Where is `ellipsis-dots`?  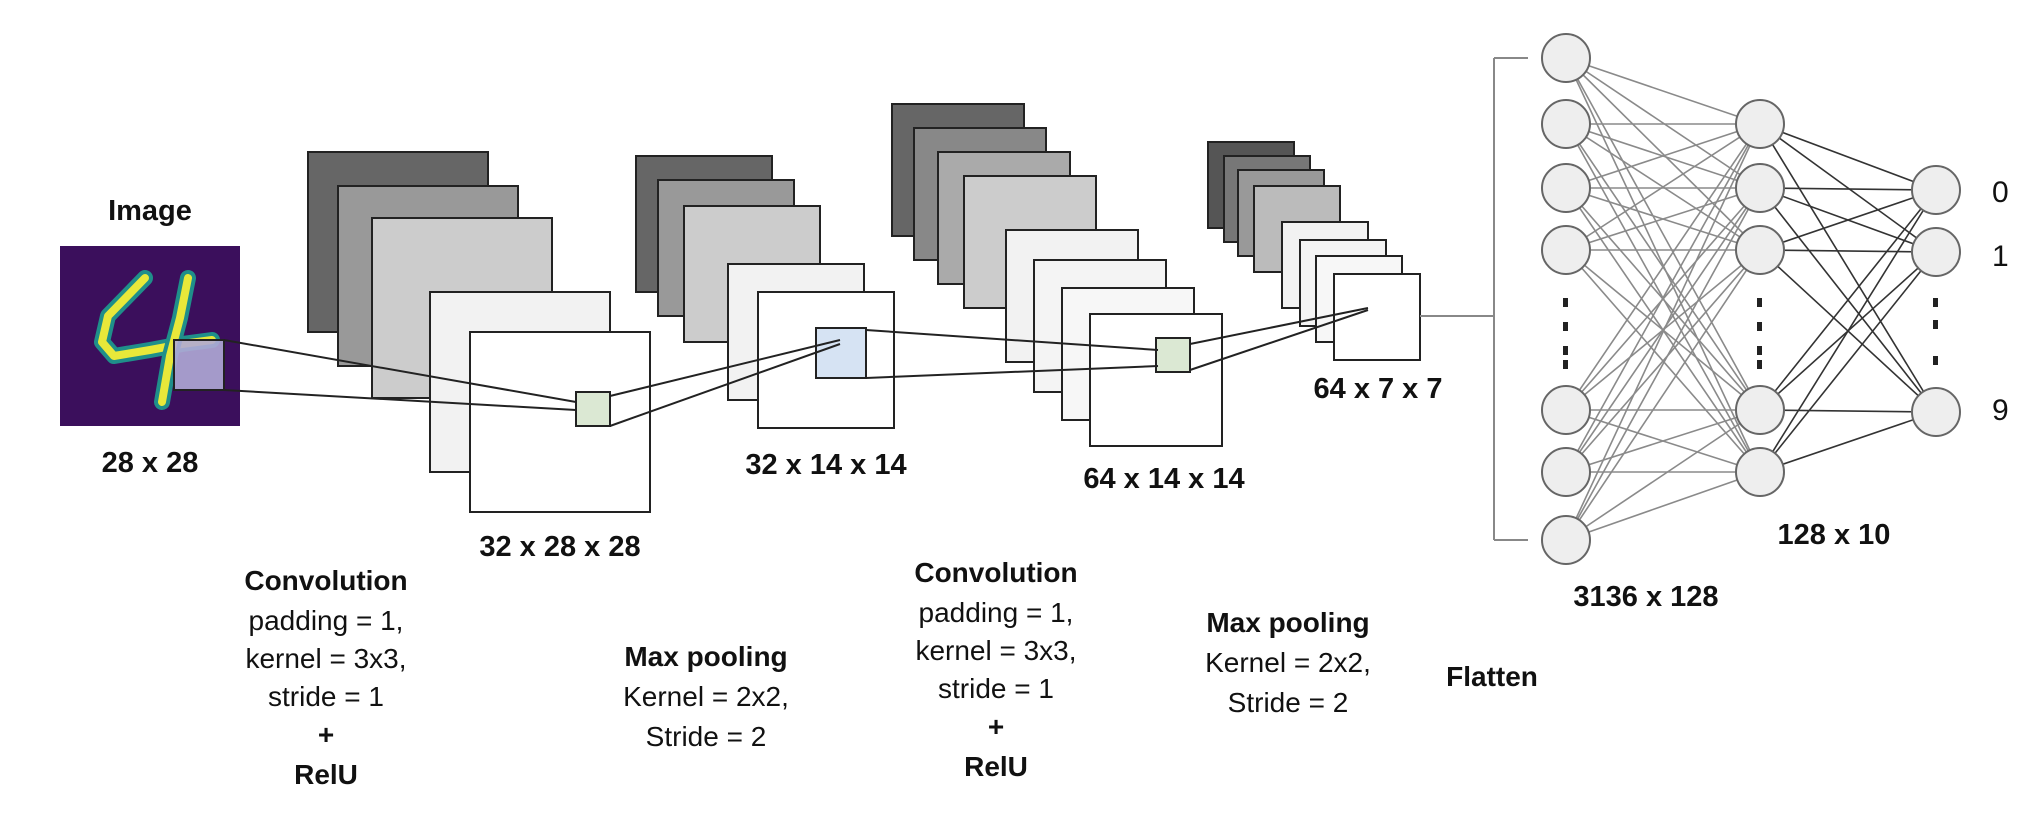 ellipsis-dots is located at coordinates (1750, 333).